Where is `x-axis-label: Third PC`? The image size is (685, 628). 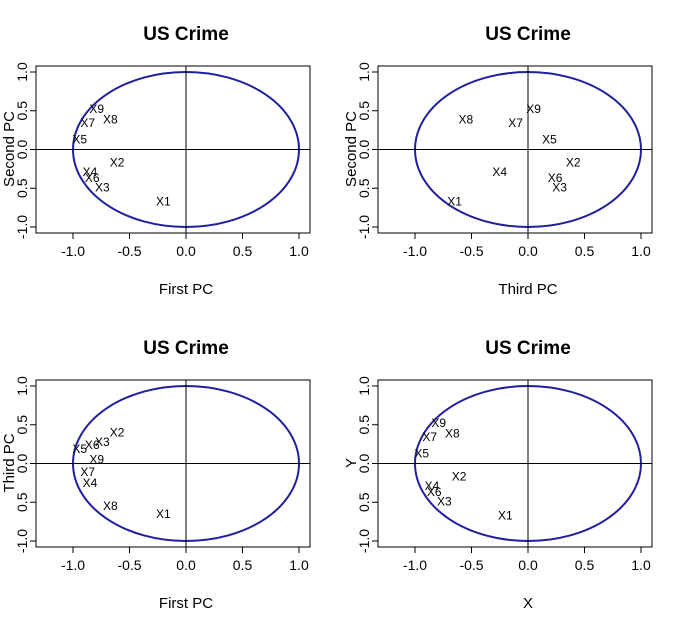 x-axis-label: Third PC is located at coordinates (527, 289).